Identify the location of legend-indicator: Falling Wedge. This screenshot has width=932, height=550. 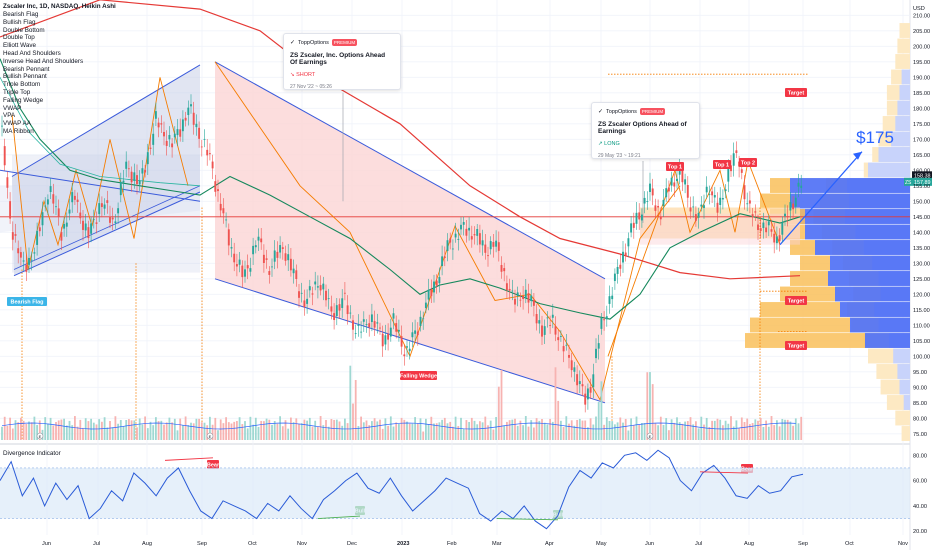
(23, 100).